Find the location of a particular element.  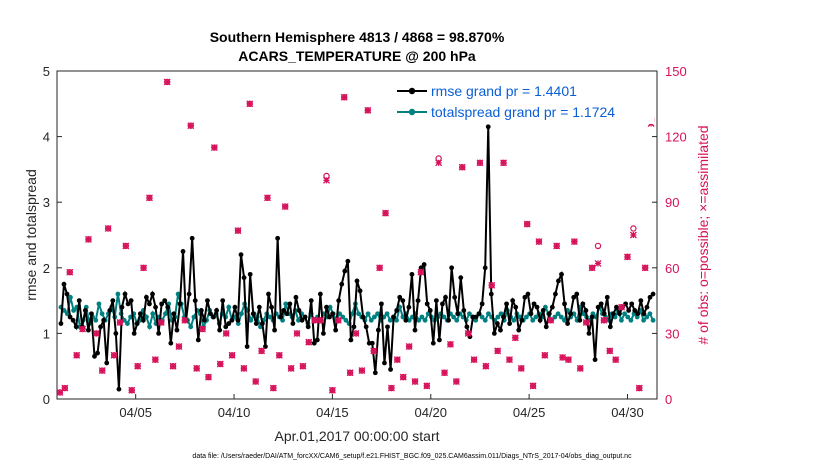

y-tick-label: 1 is located at coordinates (46, 333).